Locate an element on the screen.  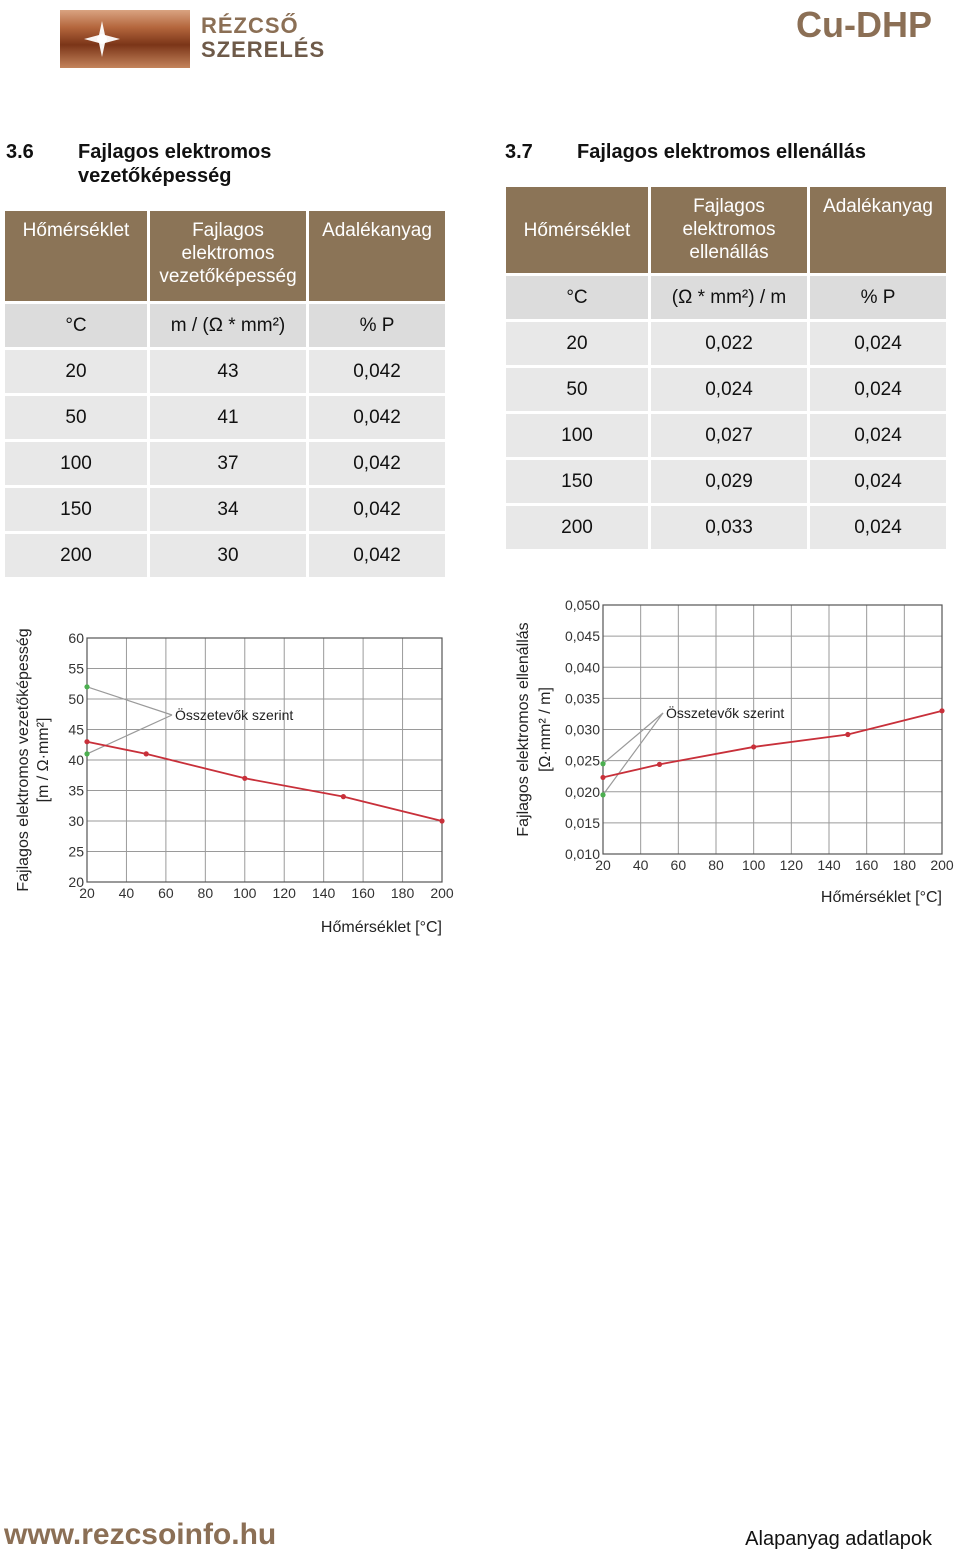
table-row: 150 34 0,042 is located at coordinates (225, 509).